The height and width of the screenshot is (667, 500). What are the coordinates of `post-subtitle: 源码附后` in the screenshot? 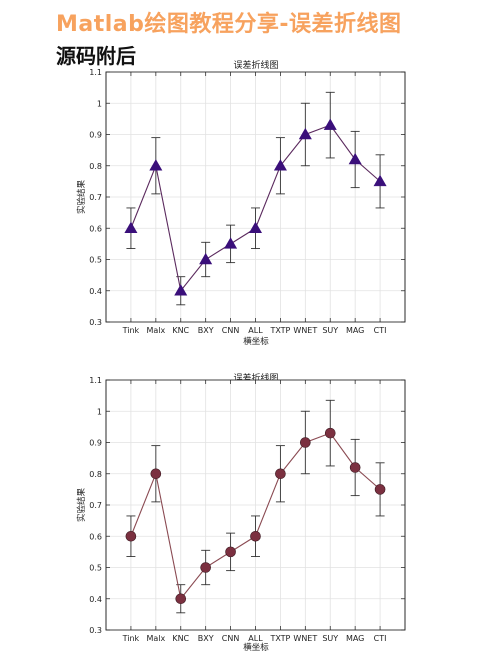 It's located at (96, 56).